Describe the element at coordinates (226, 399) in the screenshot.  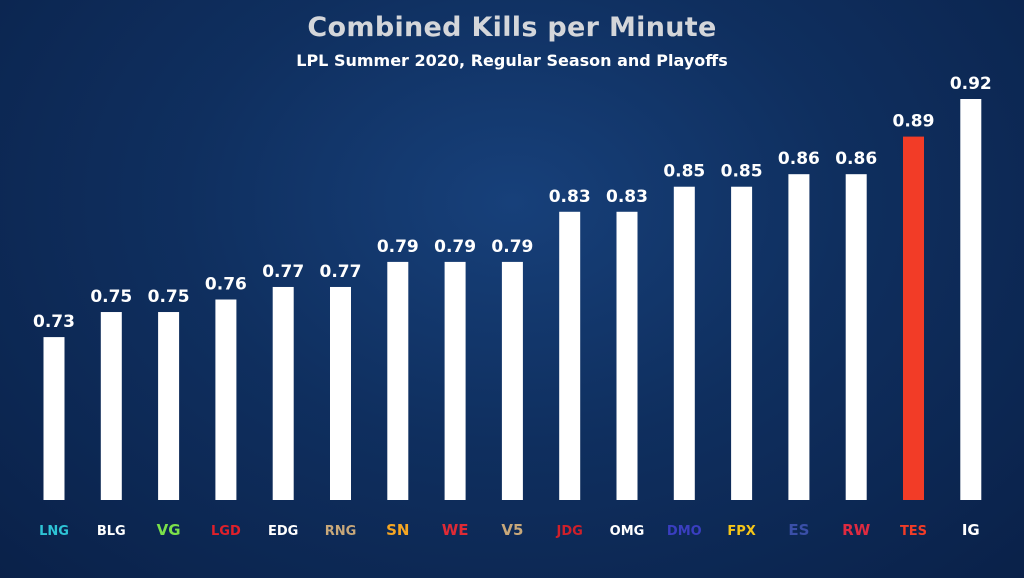
I see `bar-lgd` at that location.